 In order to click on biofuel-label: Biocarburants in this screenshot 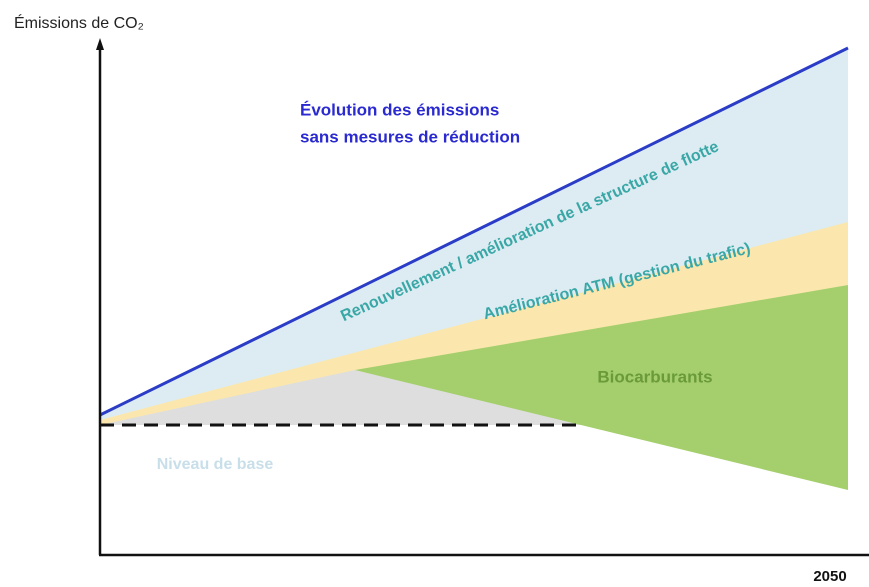, I will do `click(654, 376)`.